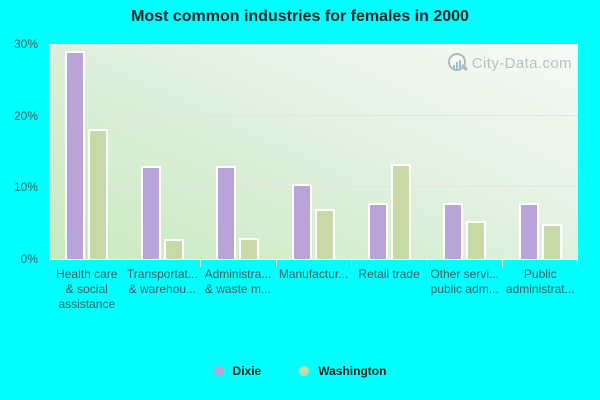 The height and width of the screenshot is (400, 600). What do you see at coordinates (29, 259) in the screenshot?
I see `y-axis-tick-label: 0%` at bounding box center [29, 259].